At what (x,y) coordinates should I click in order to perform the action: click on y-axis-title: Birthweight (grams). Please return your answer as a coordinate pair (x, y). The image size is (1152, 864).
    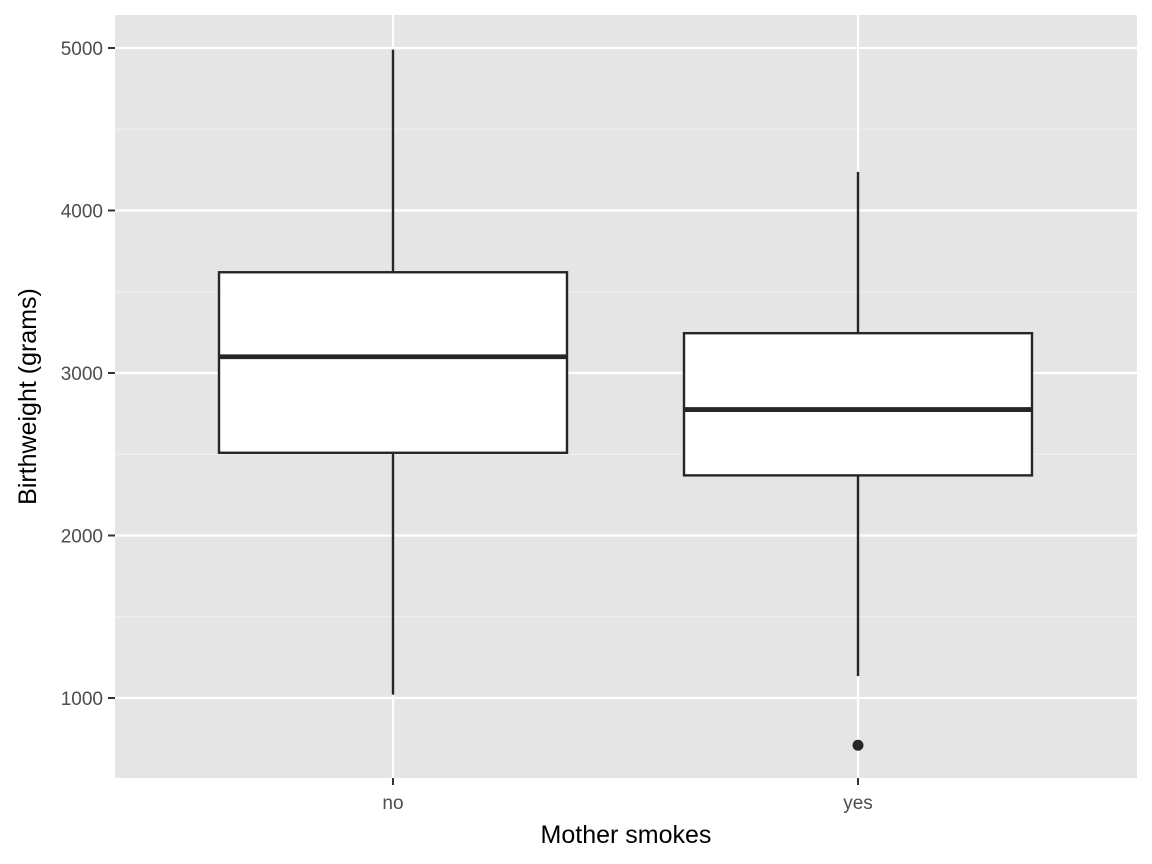
    Looking at the image, I should click on (28, 396).